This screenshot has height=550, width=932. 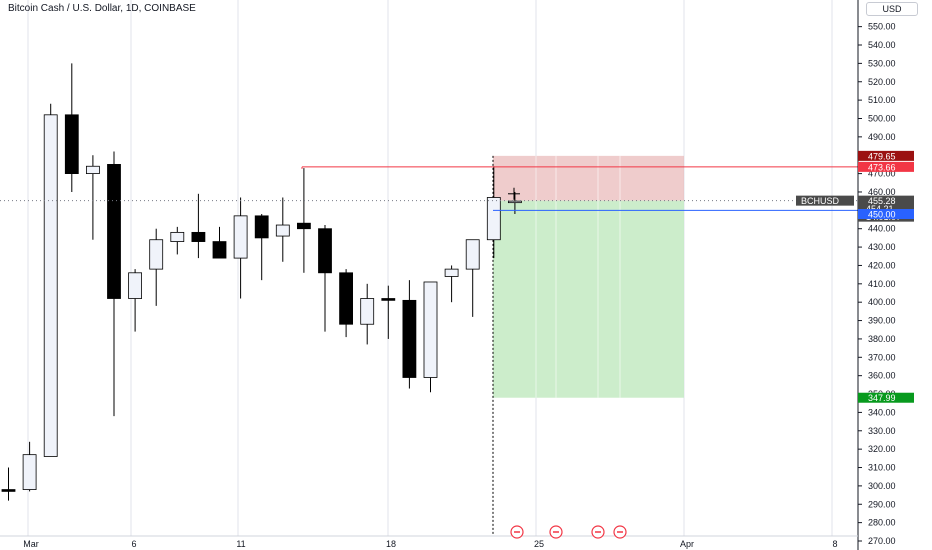 I want to click on event-markers, so click(x=568, y=532).